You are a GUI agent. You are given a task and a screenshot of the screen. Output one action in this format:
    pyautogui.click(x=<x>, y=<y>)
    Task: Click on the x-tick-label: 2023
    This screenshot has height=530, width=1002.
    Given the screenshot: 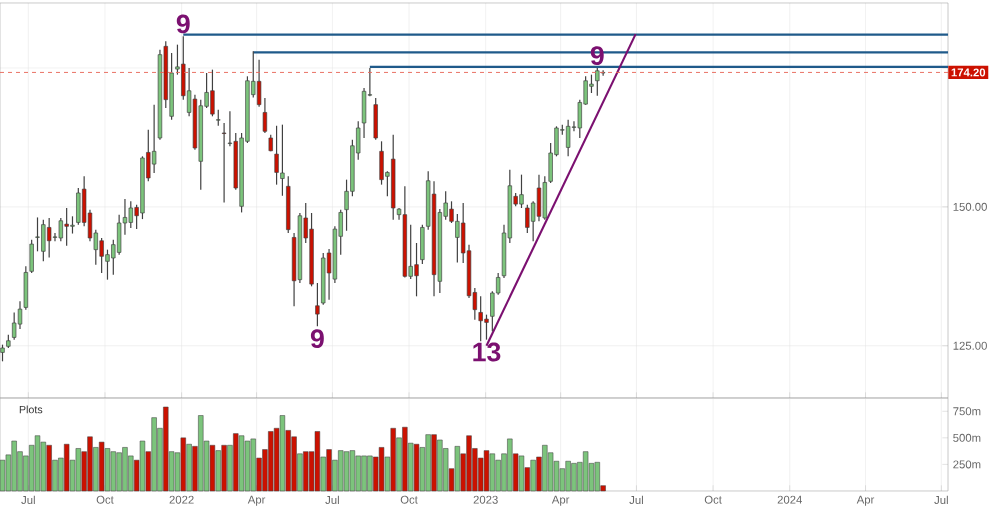 What is the action you would take?
    pyautogui.click(x=485, y=499)
    